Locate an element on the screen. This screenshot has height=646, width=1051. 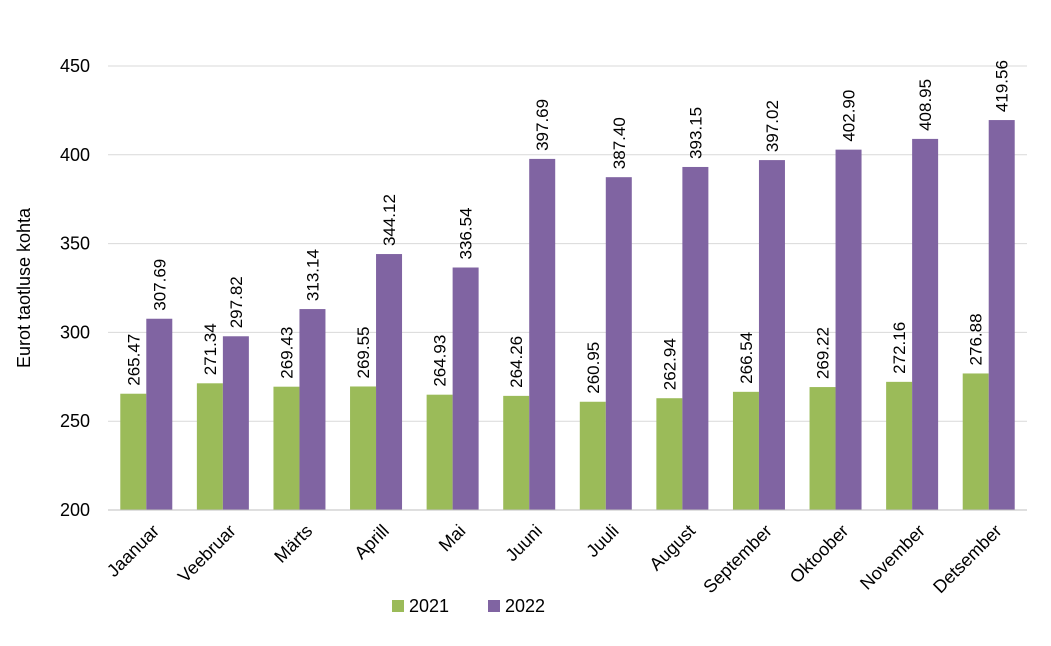
legend: 2021 2022 is located at coordinates (468, 606).